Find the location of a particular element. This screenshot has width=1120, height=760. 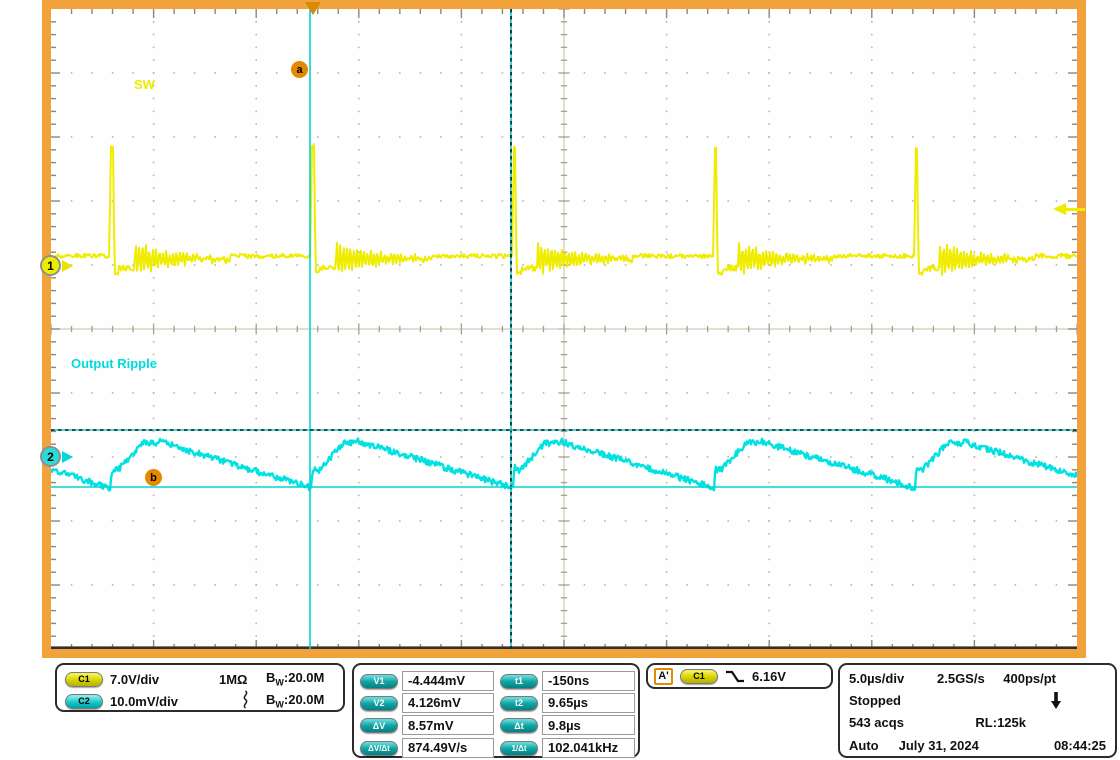

ch1-reference-number: 1 is located at coordinates (50, 265).